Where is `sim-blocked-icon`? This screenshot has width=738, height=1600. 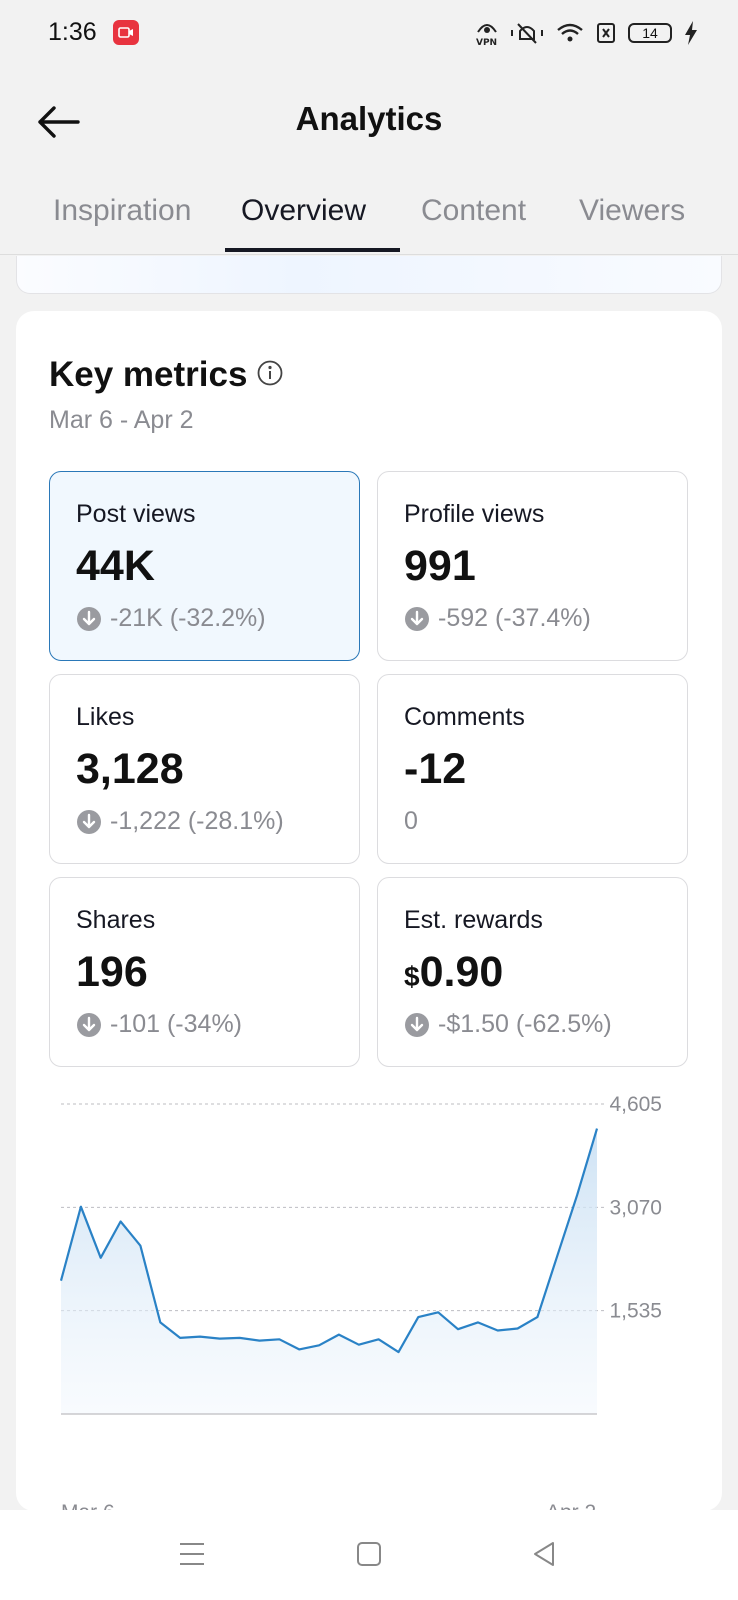
sim-blocked-icon is located at coordinates (606, 33).